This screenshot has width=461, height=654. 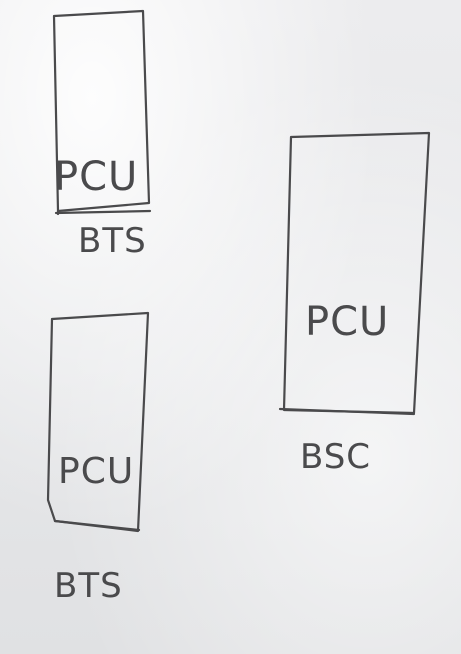 What do you see at coordinates (88, 586) in the screenshot?
I see `bts-bottom-caption: BTS` at bounding box center [88, 586].